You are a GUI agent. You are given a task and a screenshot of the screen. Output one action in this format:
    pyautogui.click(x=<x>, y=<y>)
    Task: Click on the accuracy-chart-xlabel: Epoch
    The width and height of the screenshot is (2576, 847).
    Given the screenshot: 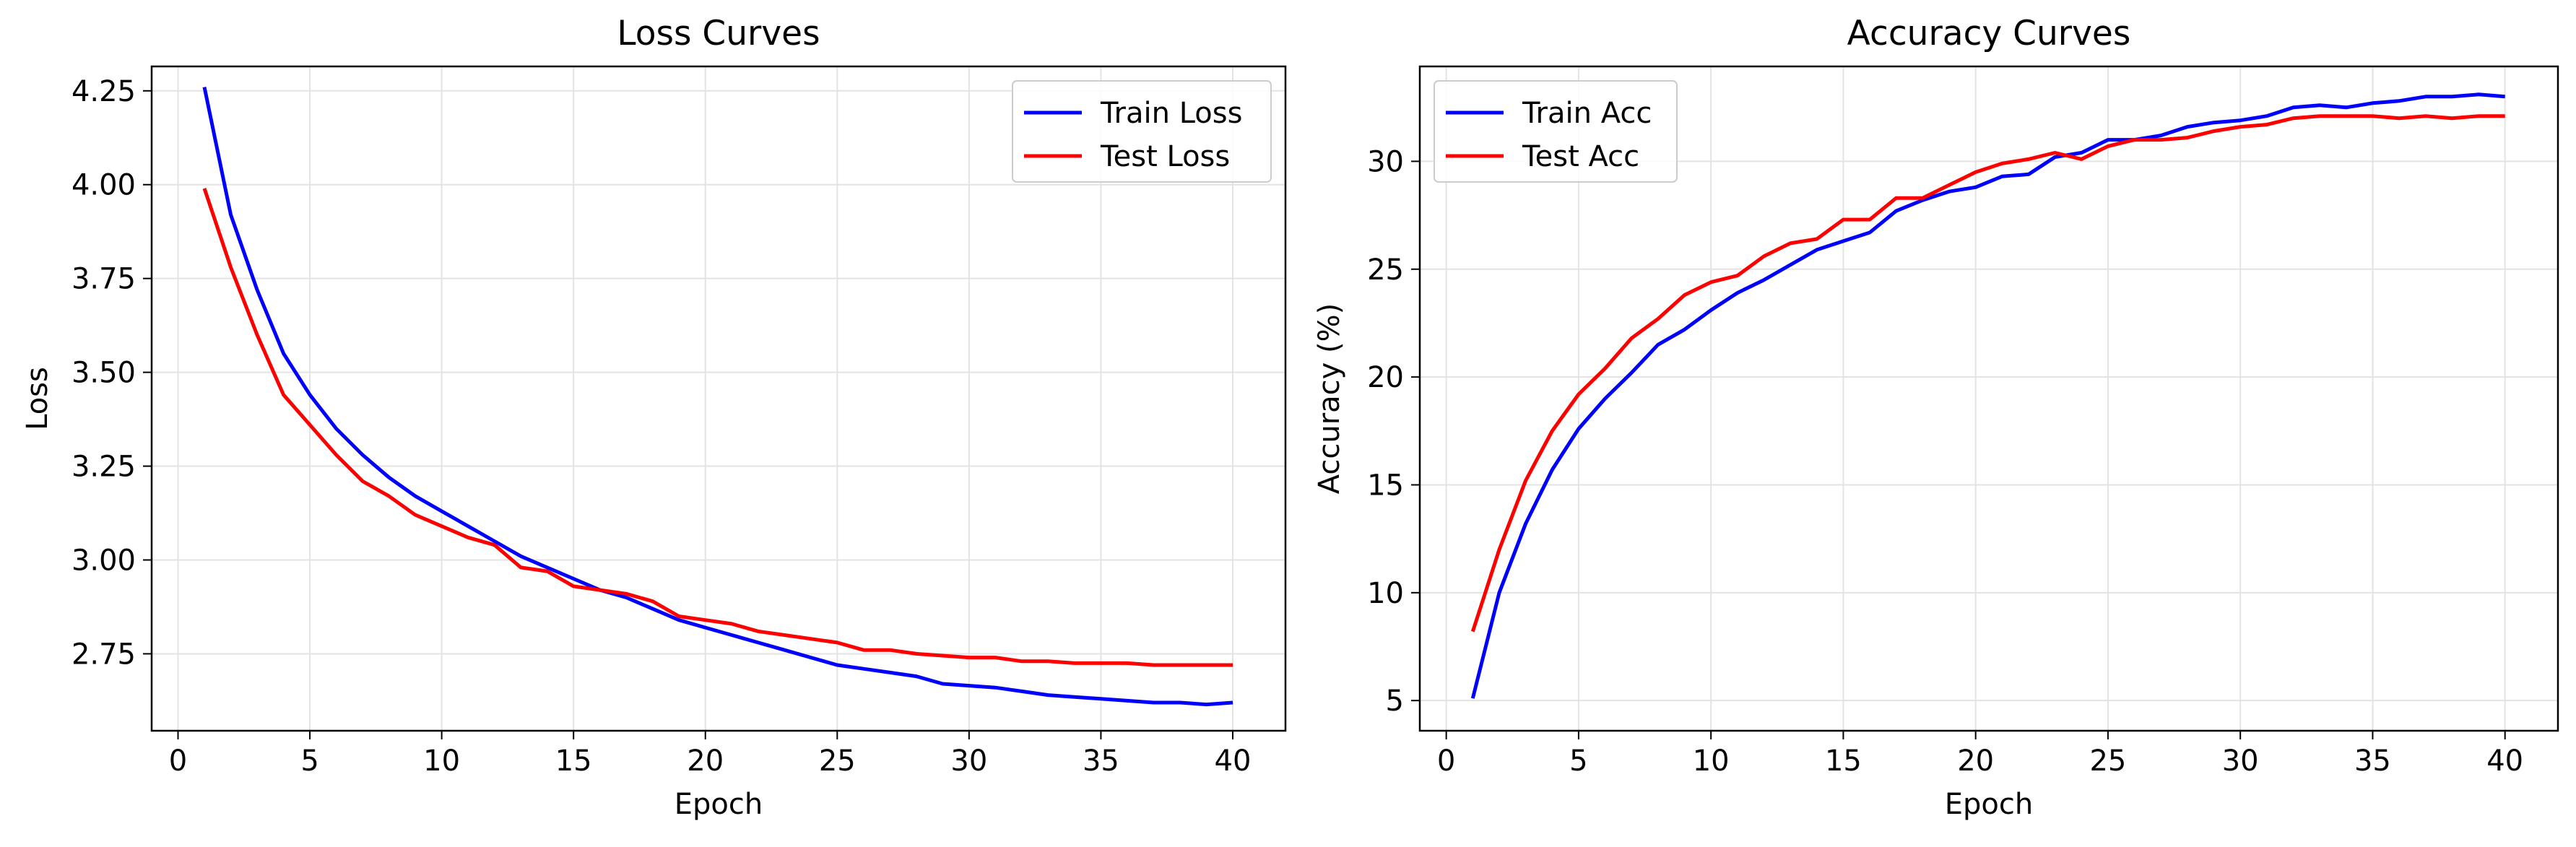 What is the action you would take?
    pyautogui.click(x=1989, y=804)
    